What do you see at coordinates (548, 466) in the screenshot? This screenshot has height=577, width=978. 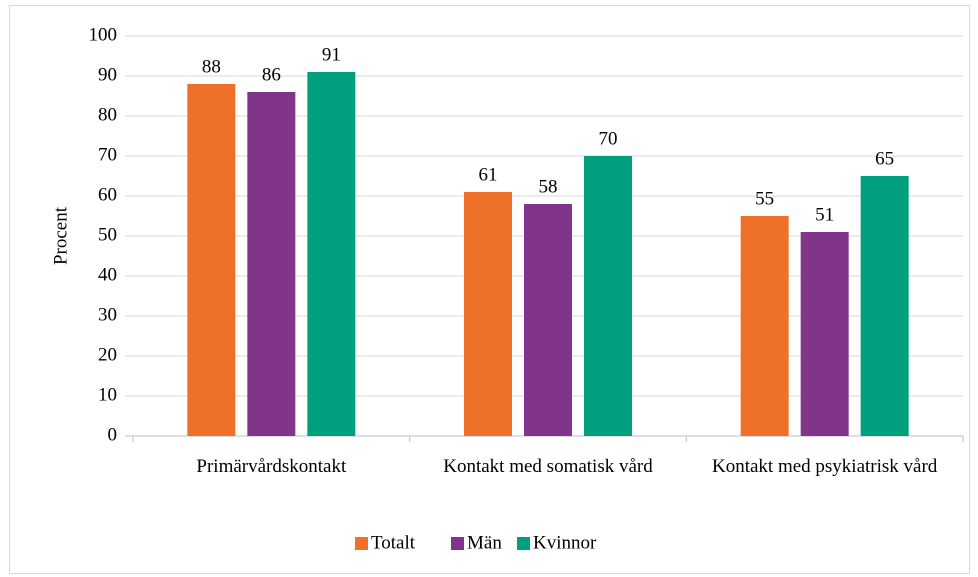 I see `x-tick-label: Kontakt med somatisk vård` at bounding box center [548, 466].